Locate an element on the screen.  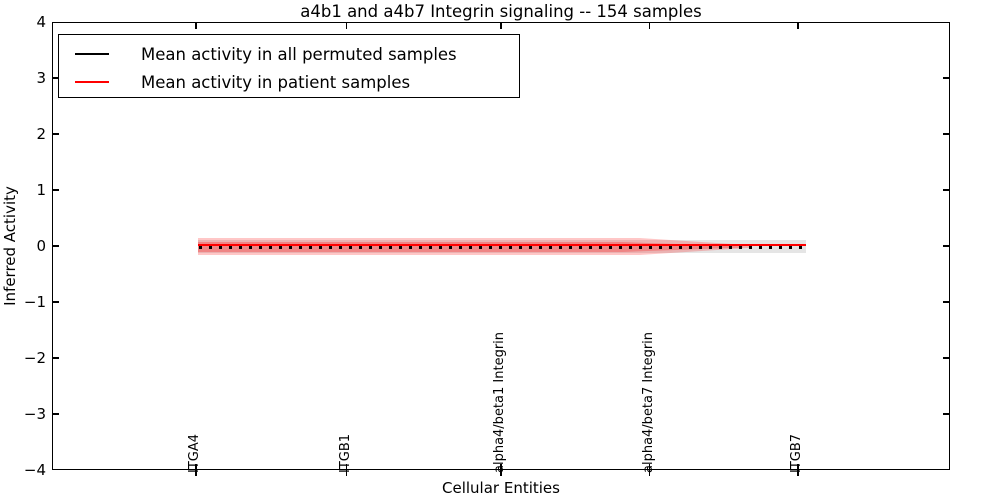
y-tick-label: 1 is located at coordinates (41, 190).